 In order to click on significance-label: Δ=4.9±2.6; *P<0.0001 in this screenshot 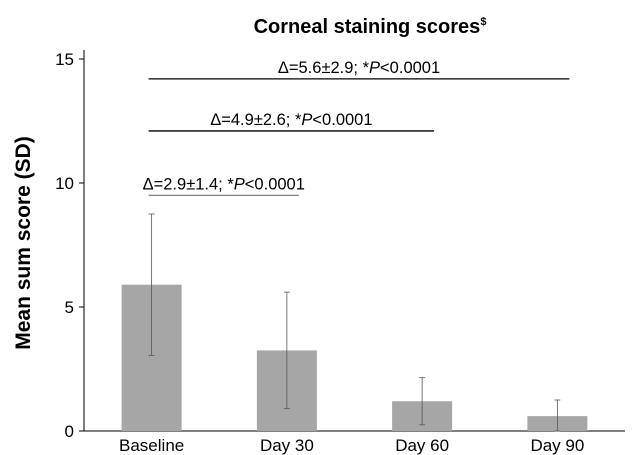, I will do `click(291, 120)`.